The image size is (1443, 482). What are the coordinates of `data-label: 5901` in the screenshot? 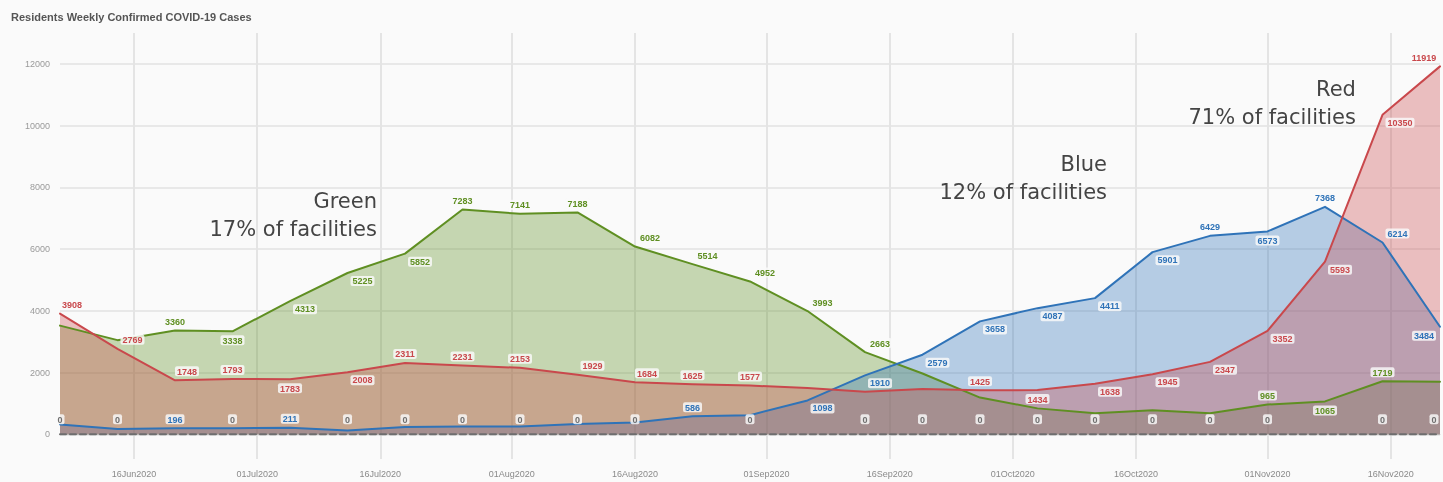 It's located at (1167, 260).